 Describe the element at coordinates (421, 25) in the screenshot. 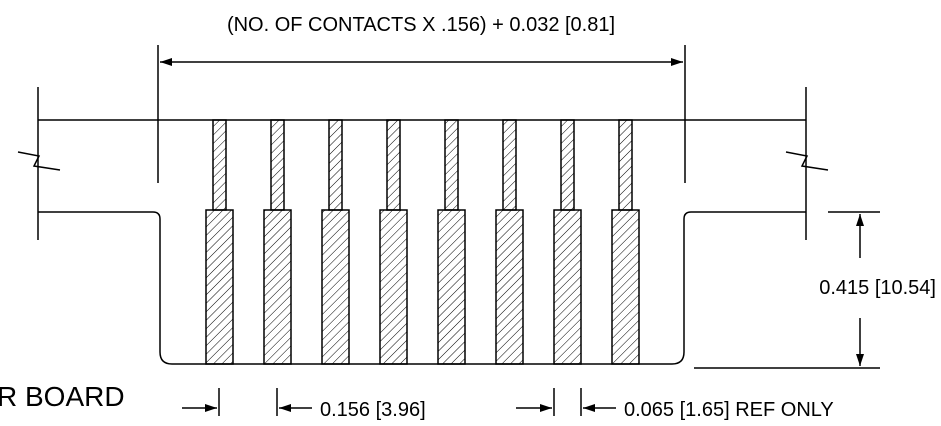

I see `overall-width-label: (NO. OF CONTACTS X .156) + 0.032 [0.81]` at that location.